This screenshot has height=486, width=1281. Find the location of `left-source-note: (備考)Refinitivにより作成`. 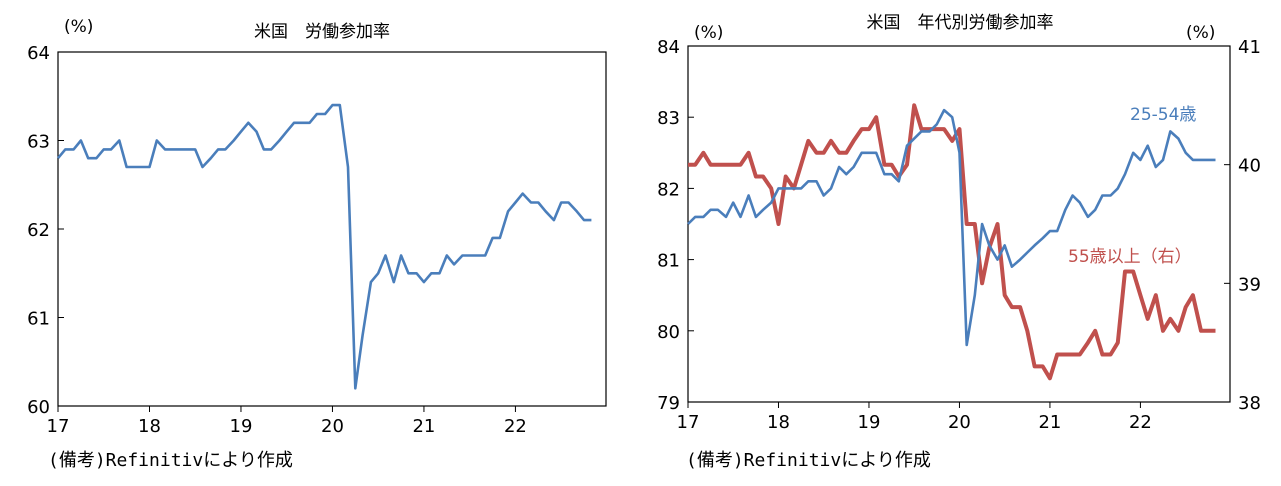

left-source-note: (備考)Refinitivにより作成 is located at coordinates (170, 460).